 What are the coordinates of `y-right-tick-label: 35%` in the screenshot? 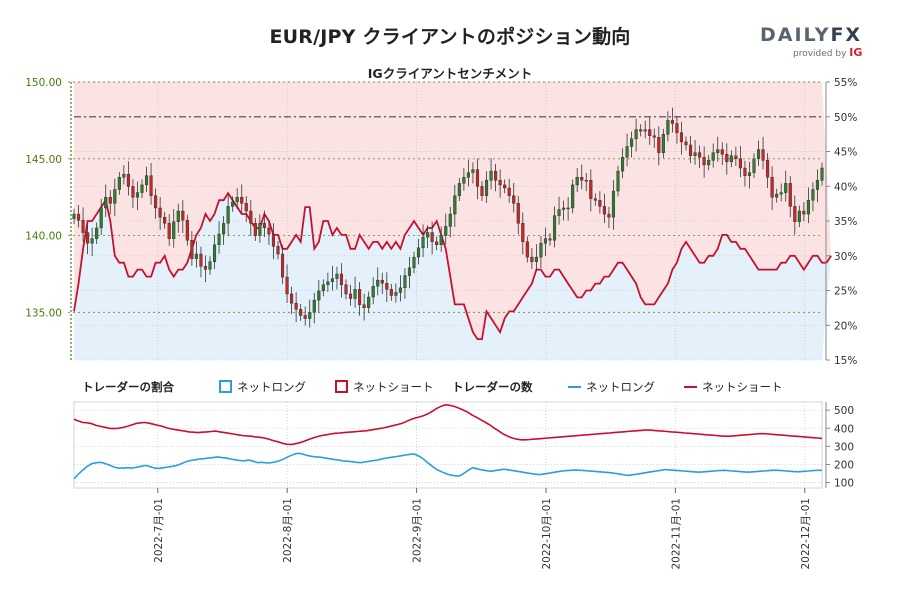 It's located at (845, 222).